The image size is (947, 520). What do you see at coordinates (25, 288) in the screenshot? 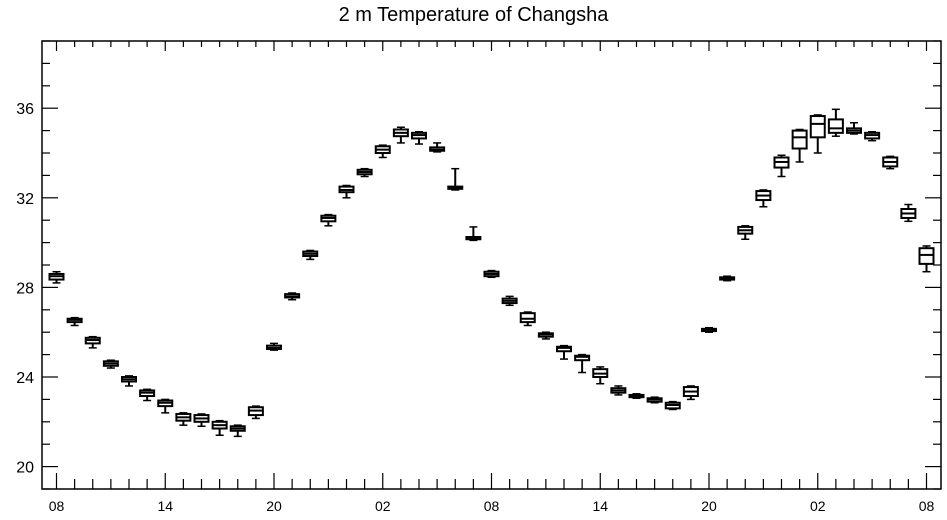
I see `y-tick-label: 28` at bounding box center [25, 288].